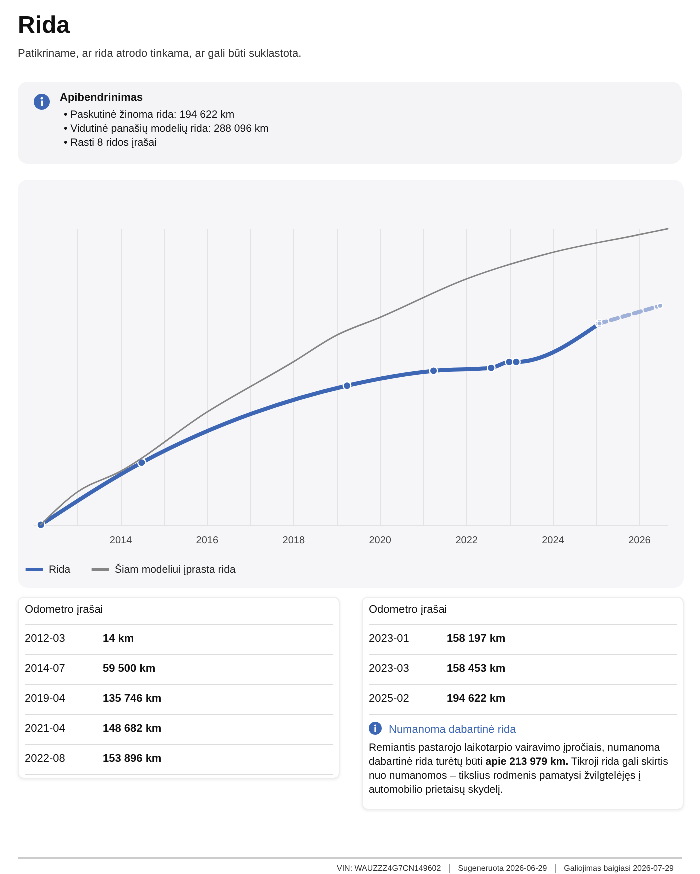 Image resolution: width=700 pixels, height=874 pixels. Describe the element at coordinates (102, 98) in the screenshot. I see `text: Apibendrinimas` at that location.